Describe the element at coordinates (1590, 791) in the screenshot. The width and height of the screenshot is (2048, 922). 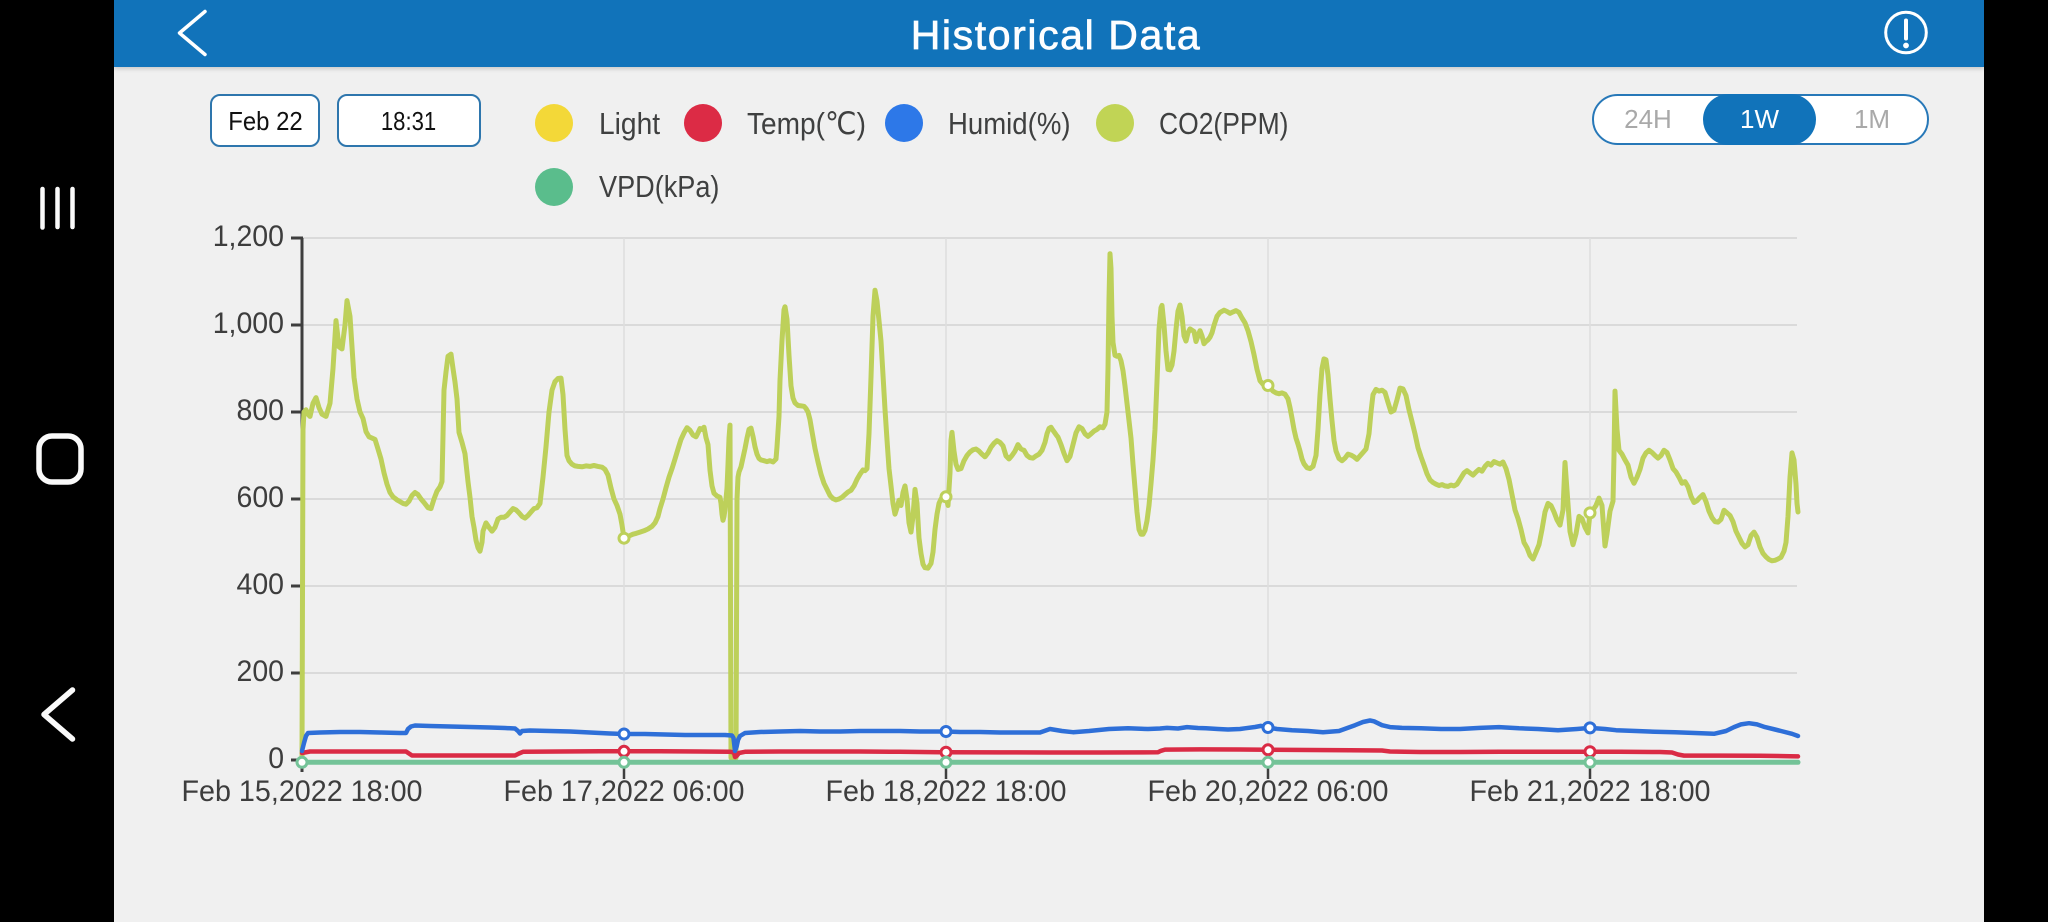
I see `svg-text: Feb 21,2022 18:00` at that location.